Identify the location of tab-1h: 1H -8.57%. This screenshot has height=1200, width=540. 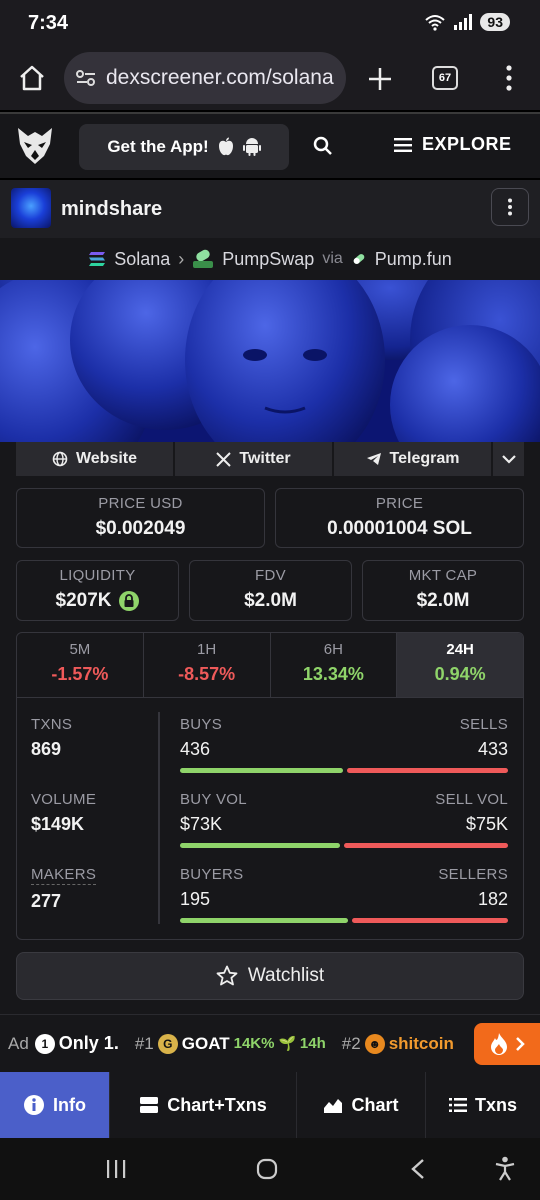
(207, 665).